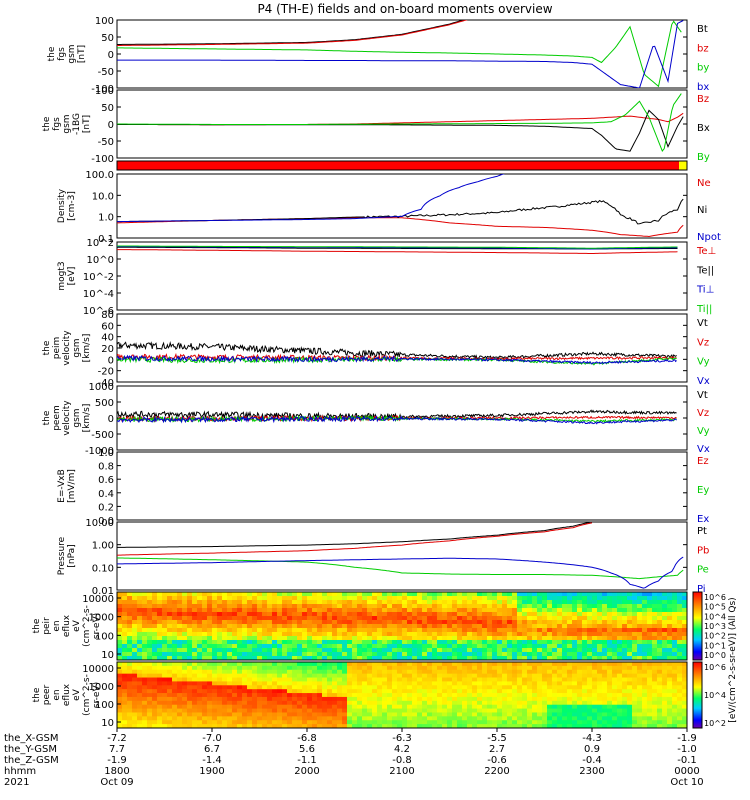  Describe the element at coordinates (87, 626) in the screenshot. I see `peir-ylabel: (cm^2-s-` at that location.